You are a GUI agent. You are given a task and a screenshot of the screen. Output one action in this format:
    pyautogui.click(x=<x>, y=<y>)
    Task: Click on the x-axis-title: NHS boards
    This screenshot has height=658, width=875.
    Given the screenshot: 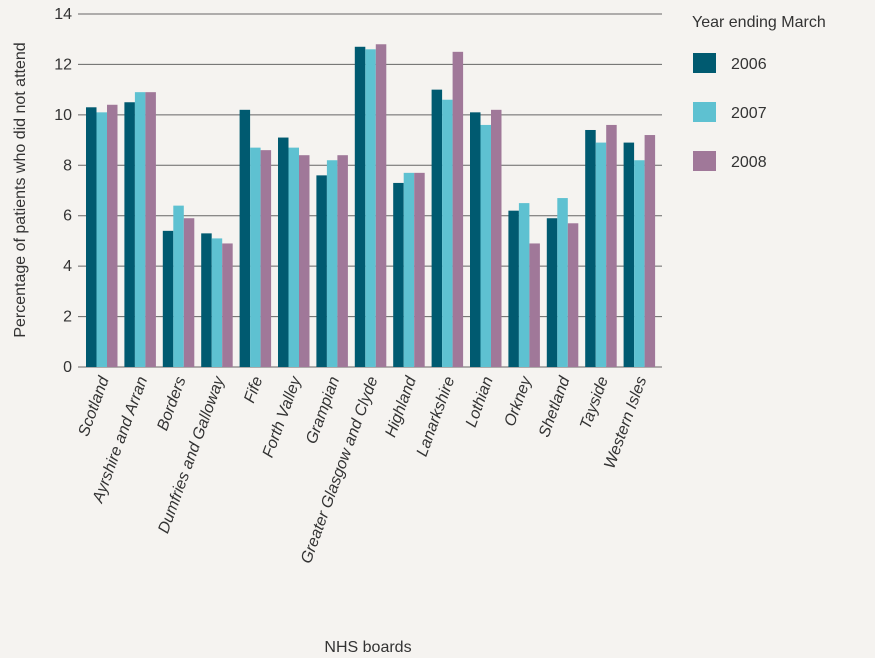 What is the action you would take?
    pyautogui.click(x=367, y=647)
    